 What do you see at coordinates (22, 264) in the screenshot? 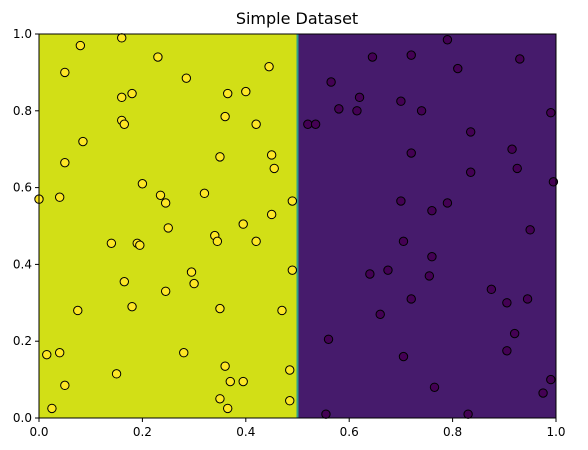
I see `y-tick-label: 0.4` at bounding box center [22, 264].